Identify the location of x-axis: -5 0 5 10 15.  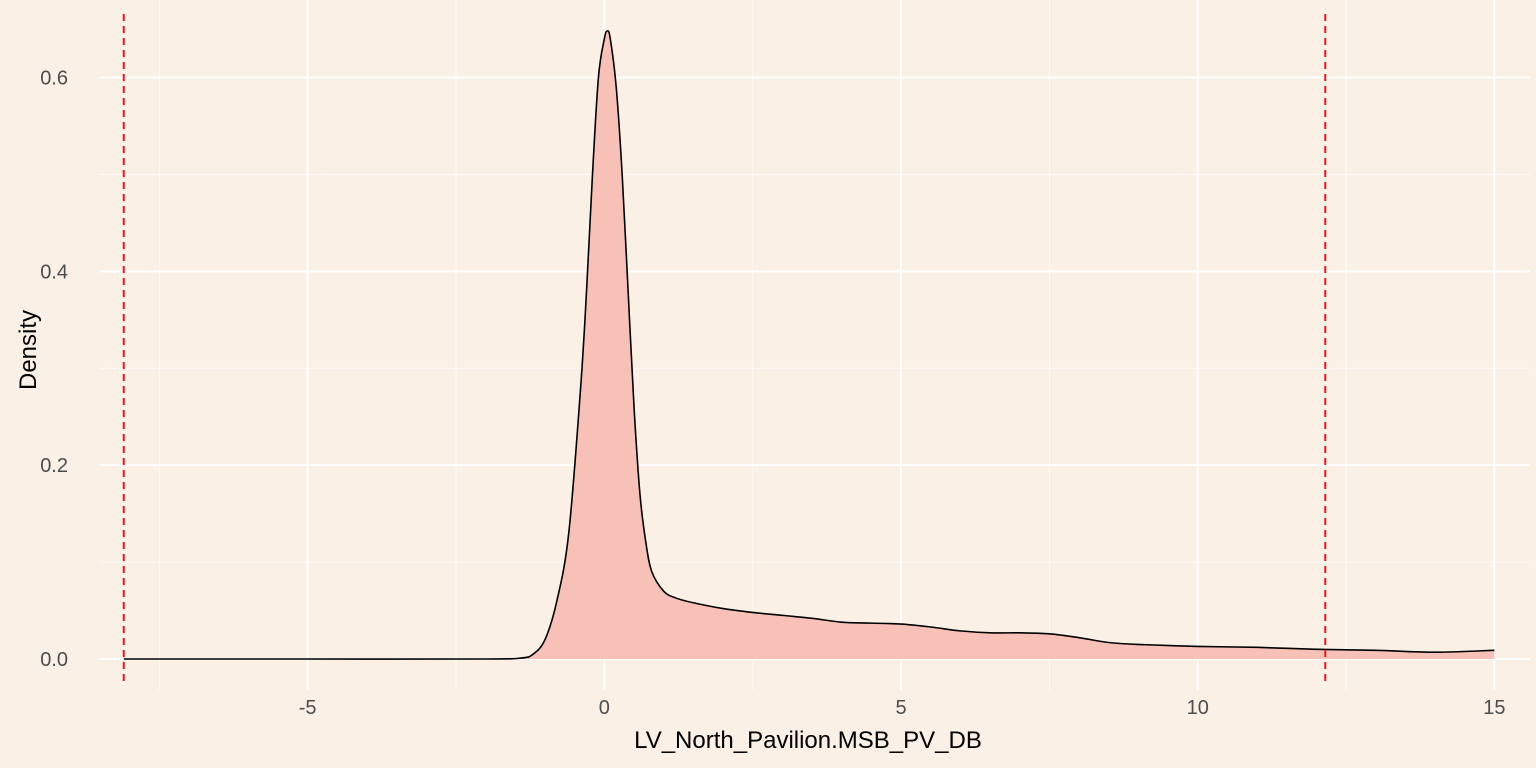
(902, 708).